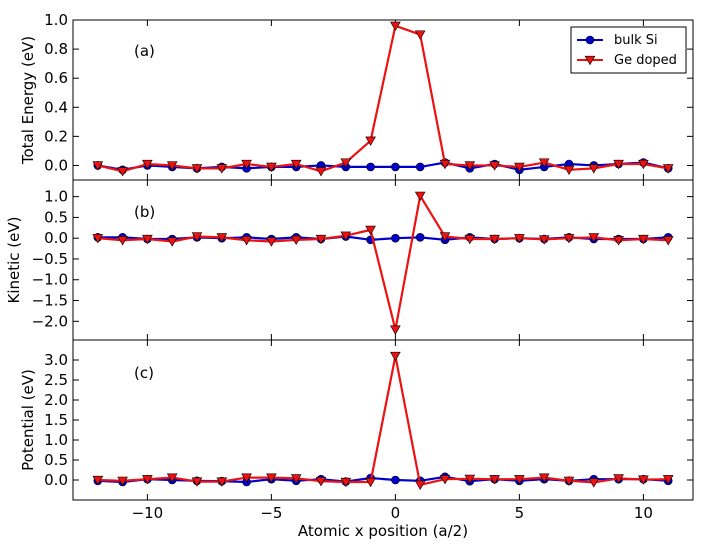 The height and width of the screenshot is (554, 727). I want to click on y-tick-label-c: 1.5, so click(56, 420).